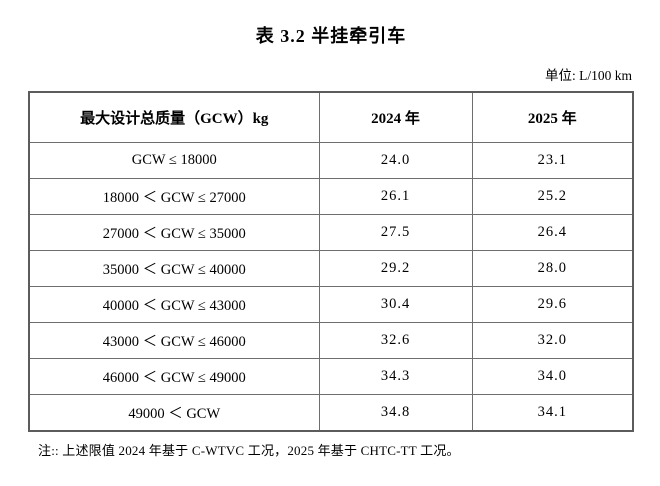 This screenshot has width=660, height=486. What do you see at coordinates (174, 160) in the screenshot?
I see `gcw-range-cell: GCW ≤ 18000` at bounding box center [174, 160].